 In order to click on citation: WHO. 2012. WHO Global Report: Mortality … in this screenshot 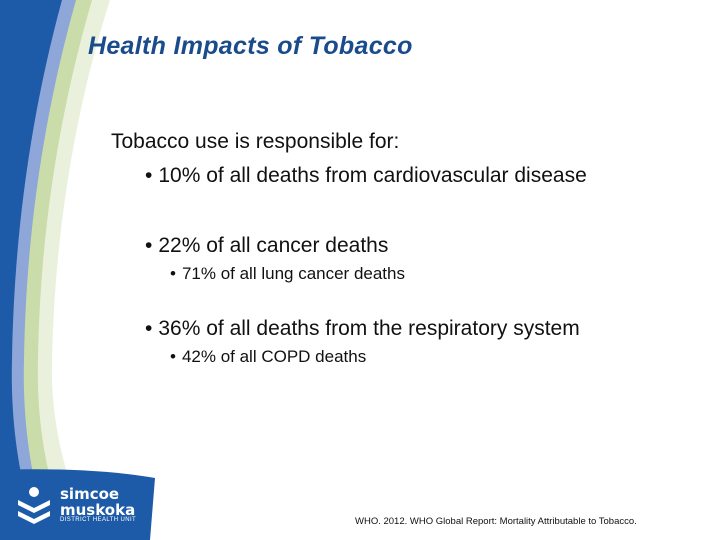, I will do `click(496, 521)`.